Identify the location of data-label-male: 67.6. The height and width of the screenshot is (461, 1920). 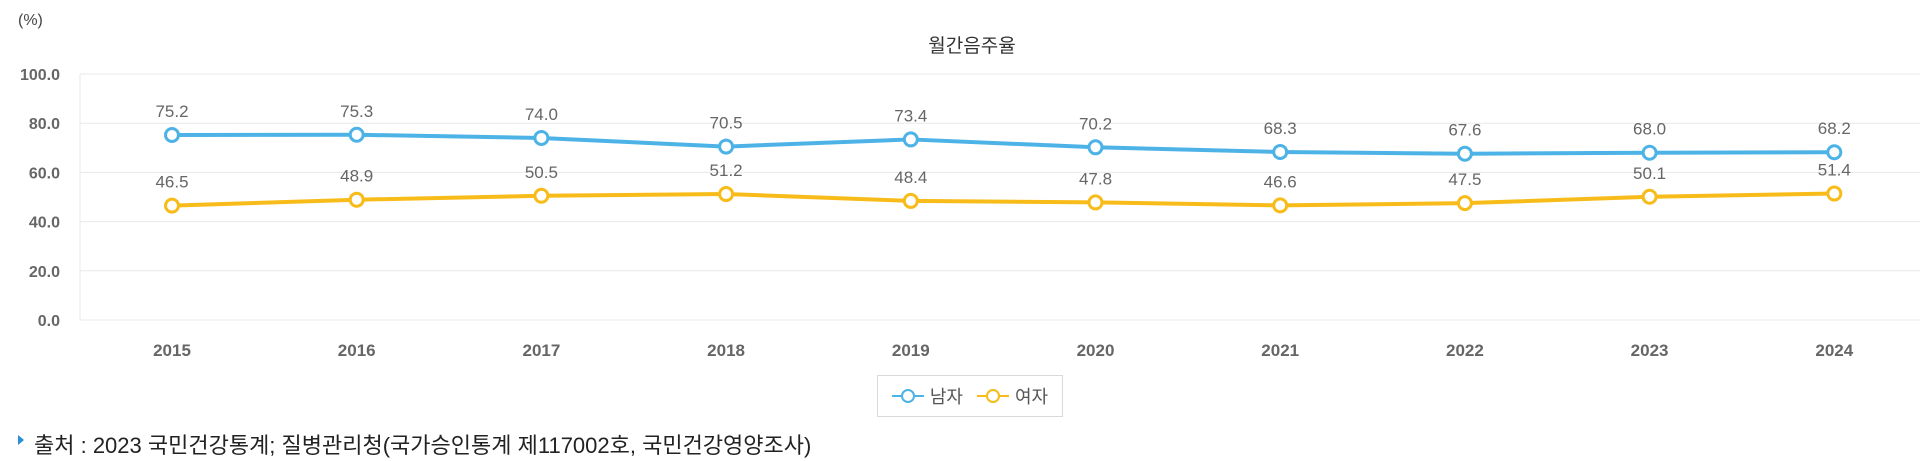
(1464, 130).